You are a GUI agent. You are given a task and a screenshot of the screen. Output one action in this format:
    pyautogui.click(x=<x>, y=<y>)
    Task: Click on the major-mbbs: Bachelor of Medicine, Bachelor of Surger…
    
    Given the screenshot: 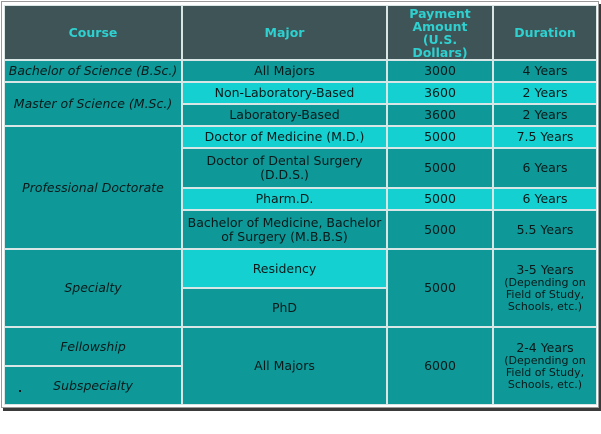 What is the action you would take?
    pyautogui.click(x=284, y=229)
    